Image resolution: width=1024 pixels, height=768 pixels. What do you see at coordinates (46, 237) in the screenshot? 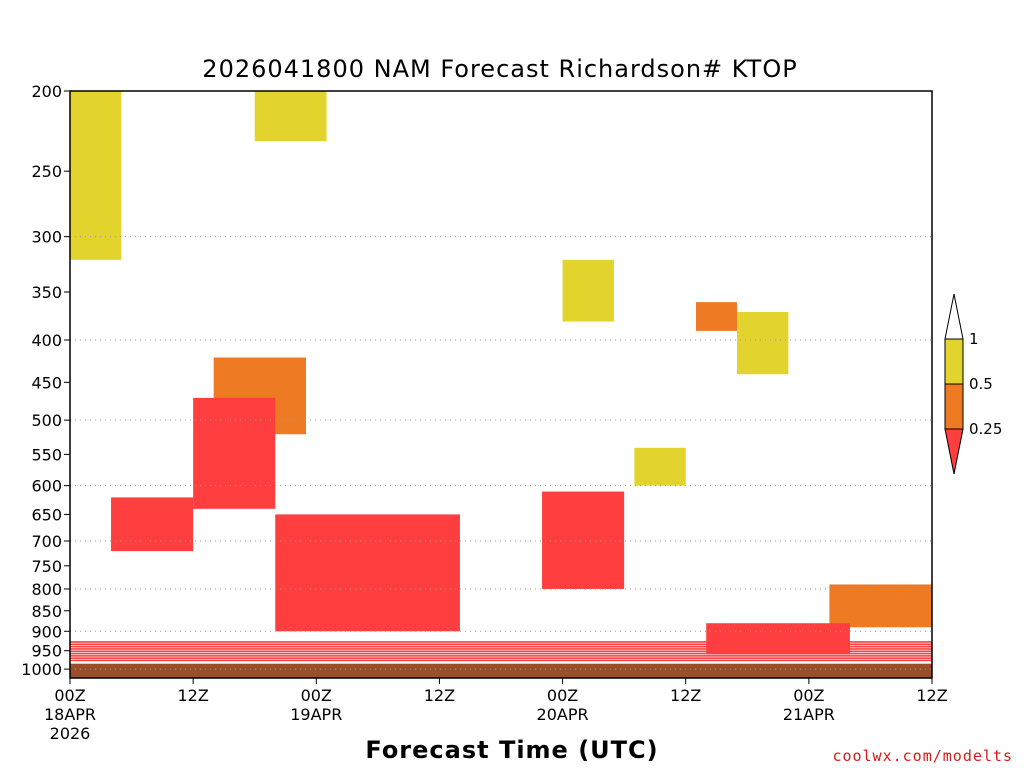
I see `y-tick-label: 300` at bounding box center [46, 237].